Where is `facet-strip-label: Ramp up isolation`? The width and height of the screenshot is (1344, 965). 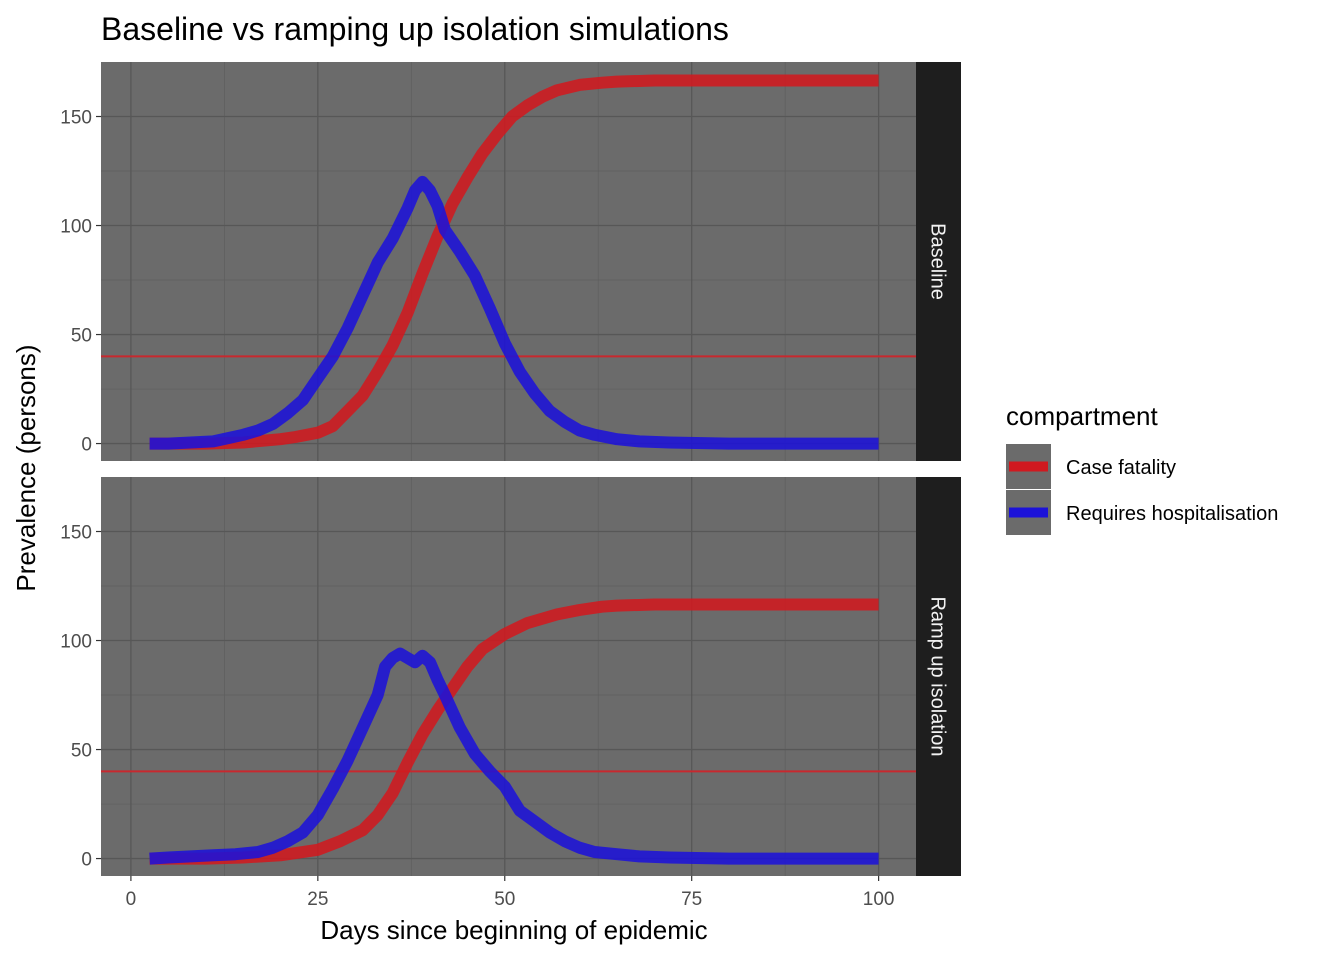 facet-strip-label: Ramp up isolation is located at coordinates (938, 676).